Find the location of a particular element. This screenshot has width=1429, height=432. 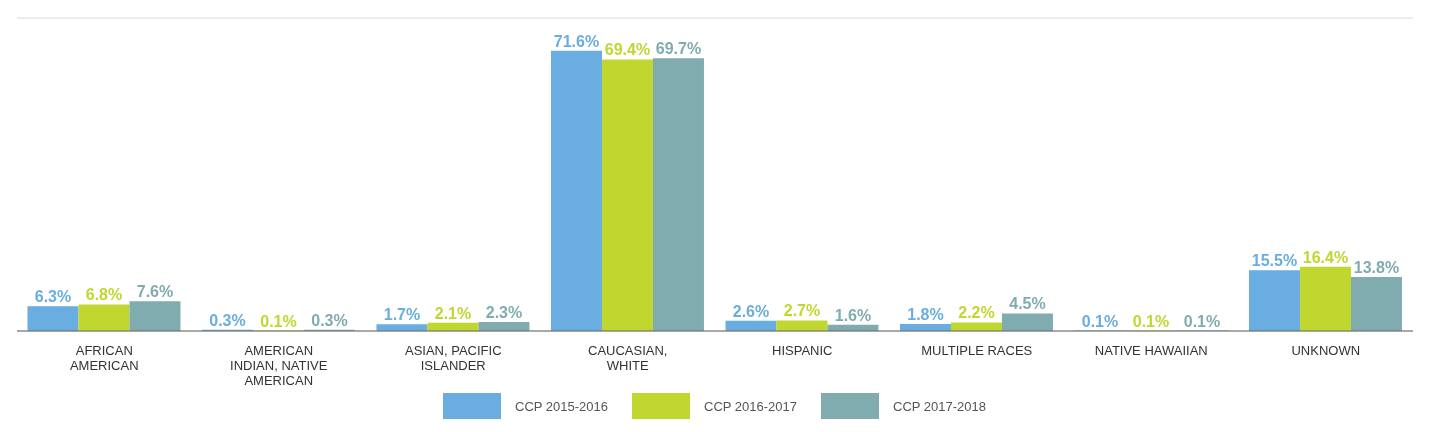

data-label: 1.7% is located at coordinates (402, 315).